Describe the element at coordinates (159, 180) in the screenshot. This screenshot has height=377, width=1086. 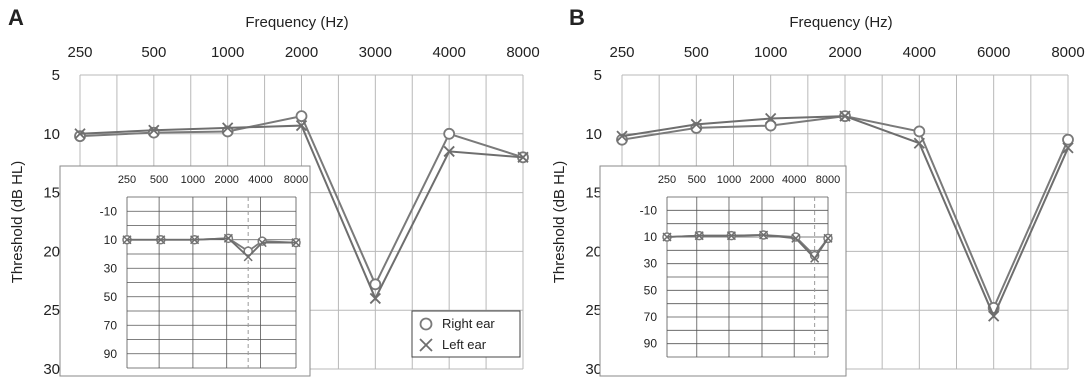
I see `inset-x-tick-label: 500` at that location.